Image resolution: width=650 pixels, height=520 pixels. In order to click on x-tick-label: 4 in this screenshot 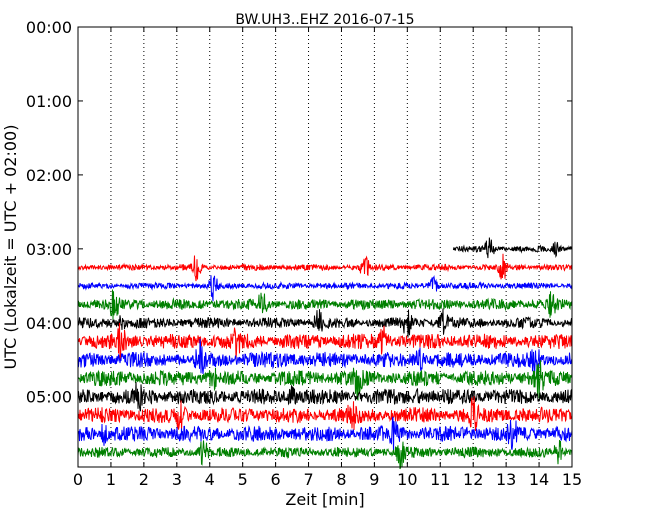, I will do `click(210, 479)`.